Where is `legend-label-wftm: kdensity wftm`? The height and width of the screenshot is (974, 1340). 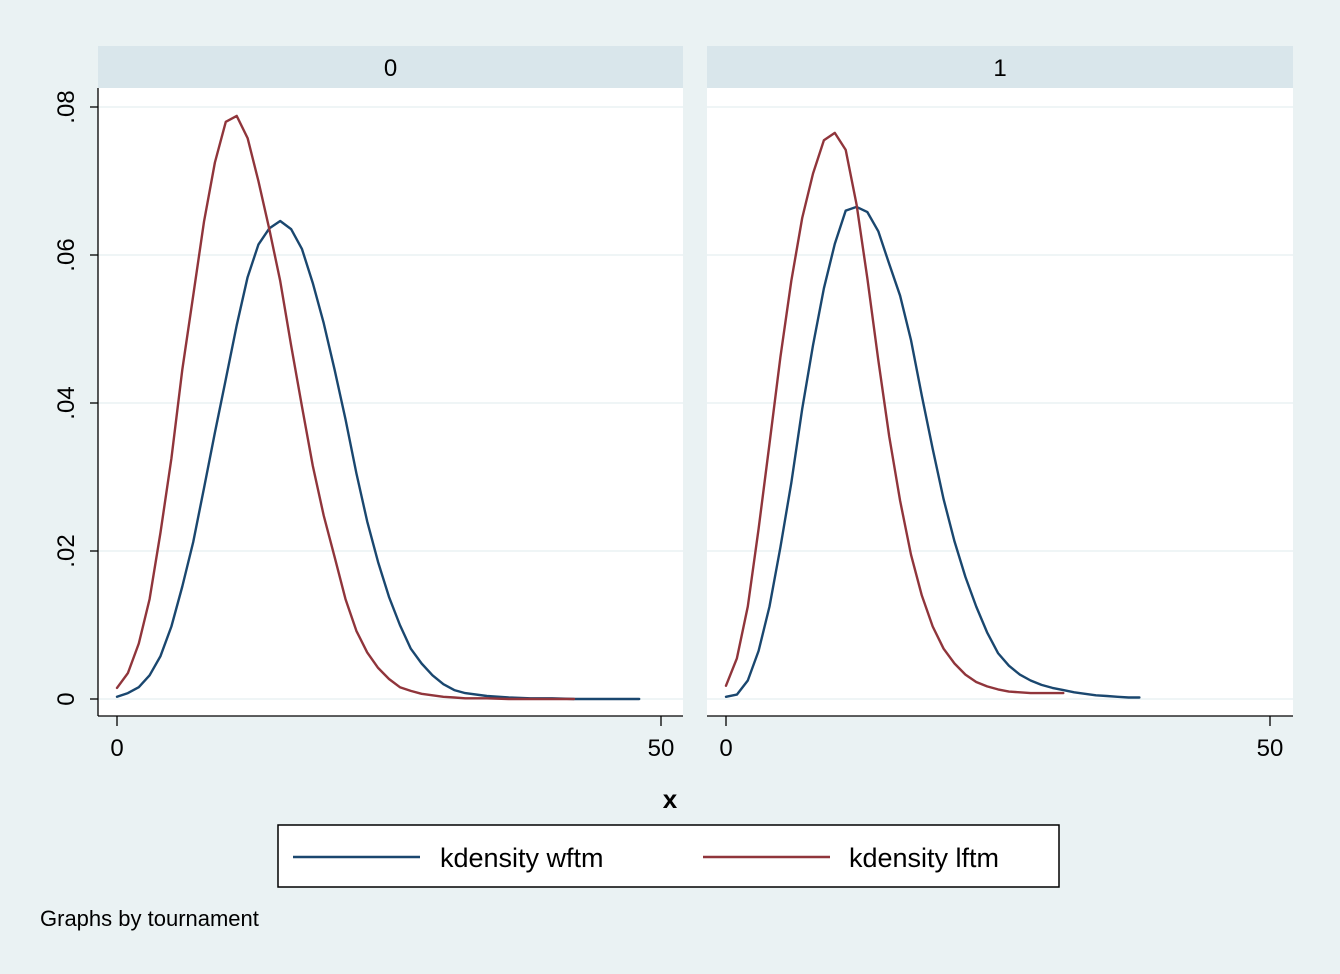 legend-label-wftm: kdensity wftm is located at coordinates (522, 858).